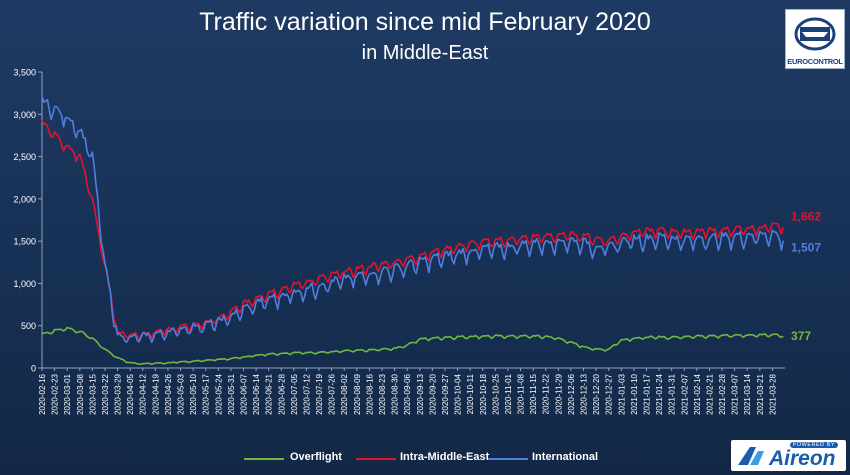 The width and height of the screenshot is (850, 475). I want to click on y-tick-label: 3,000, so click(24, 115).